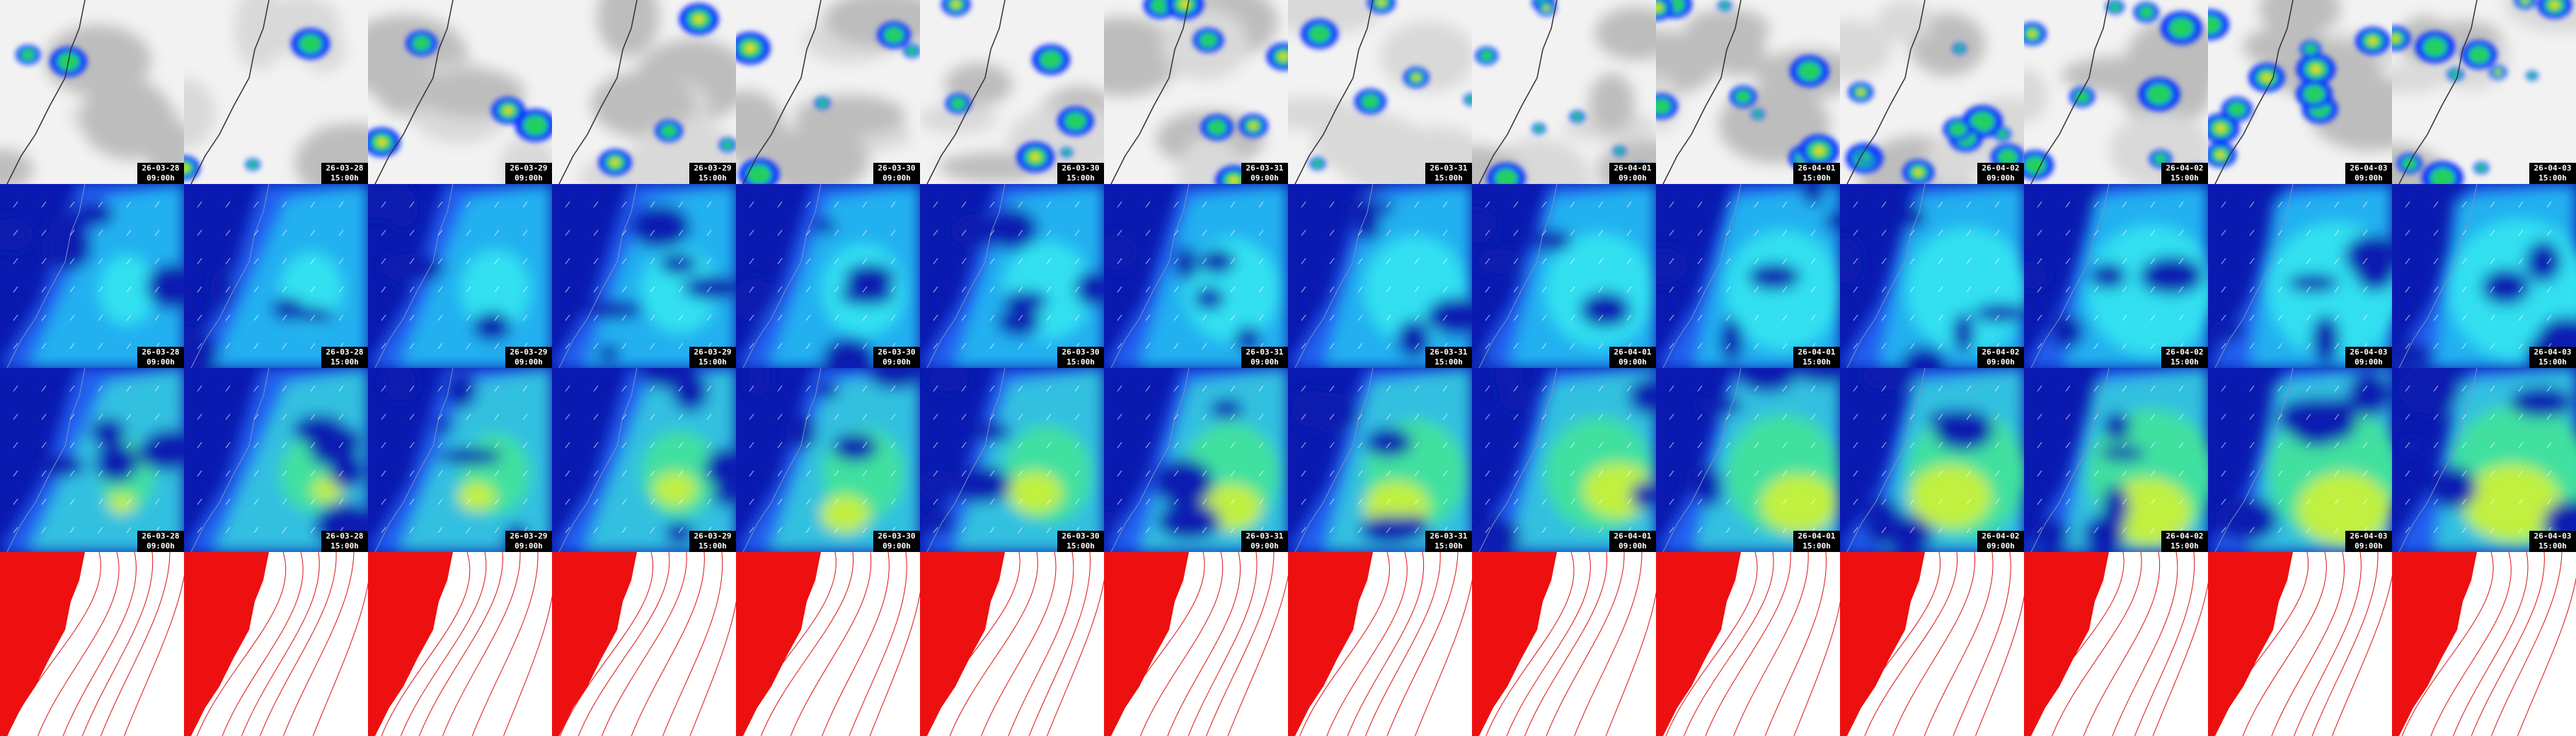  I want to click on precip, so click(667, 89).